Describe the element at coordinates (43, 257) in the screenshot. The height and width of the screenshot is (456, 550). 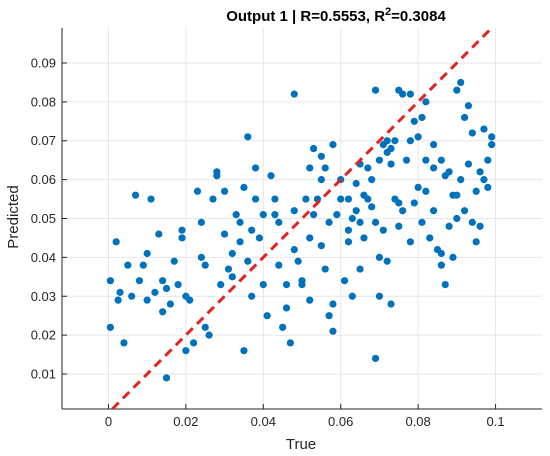
I see `y-tick-label: 0.04` at that location.